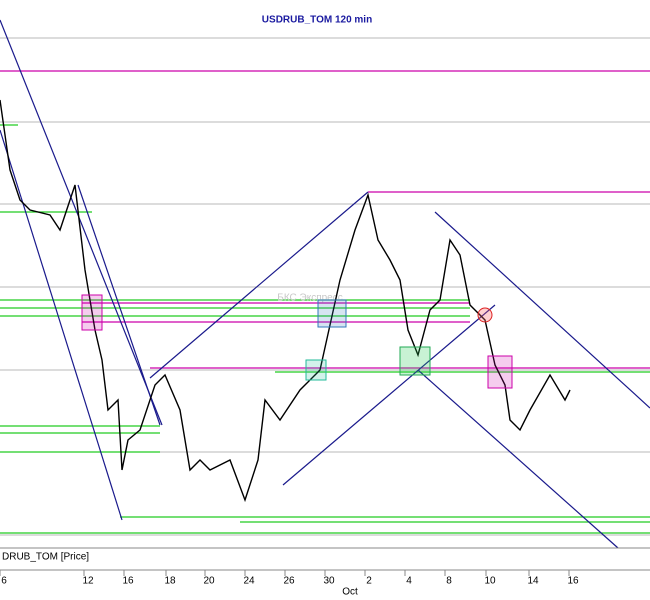  Describe the element at coordinates (350, 592) in the screenshot. I see `month-label: Oct` at that location.